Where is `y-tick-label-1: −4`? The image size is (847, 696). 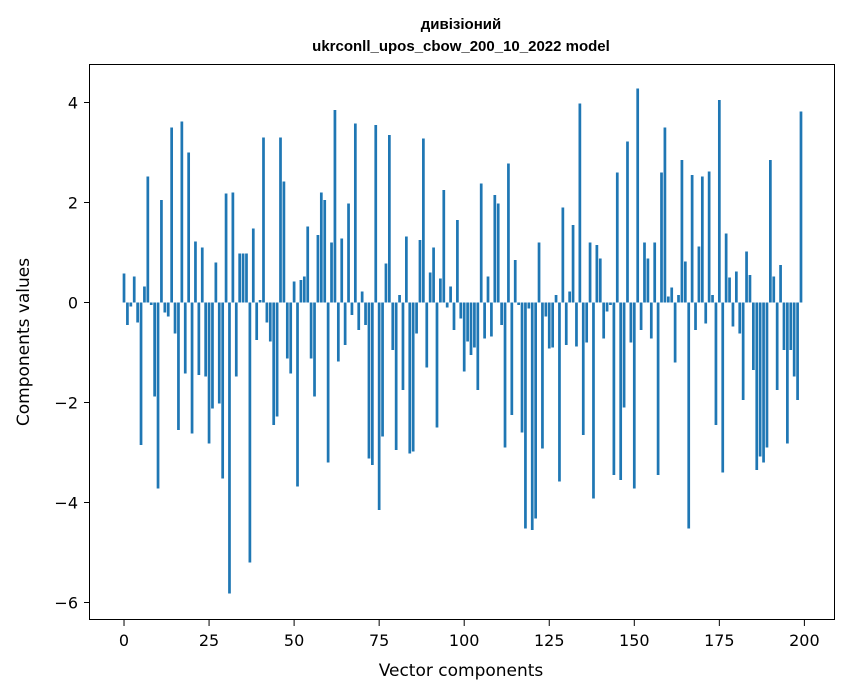
y-tick-label-1: −4 is located at coordinates (66, 503).